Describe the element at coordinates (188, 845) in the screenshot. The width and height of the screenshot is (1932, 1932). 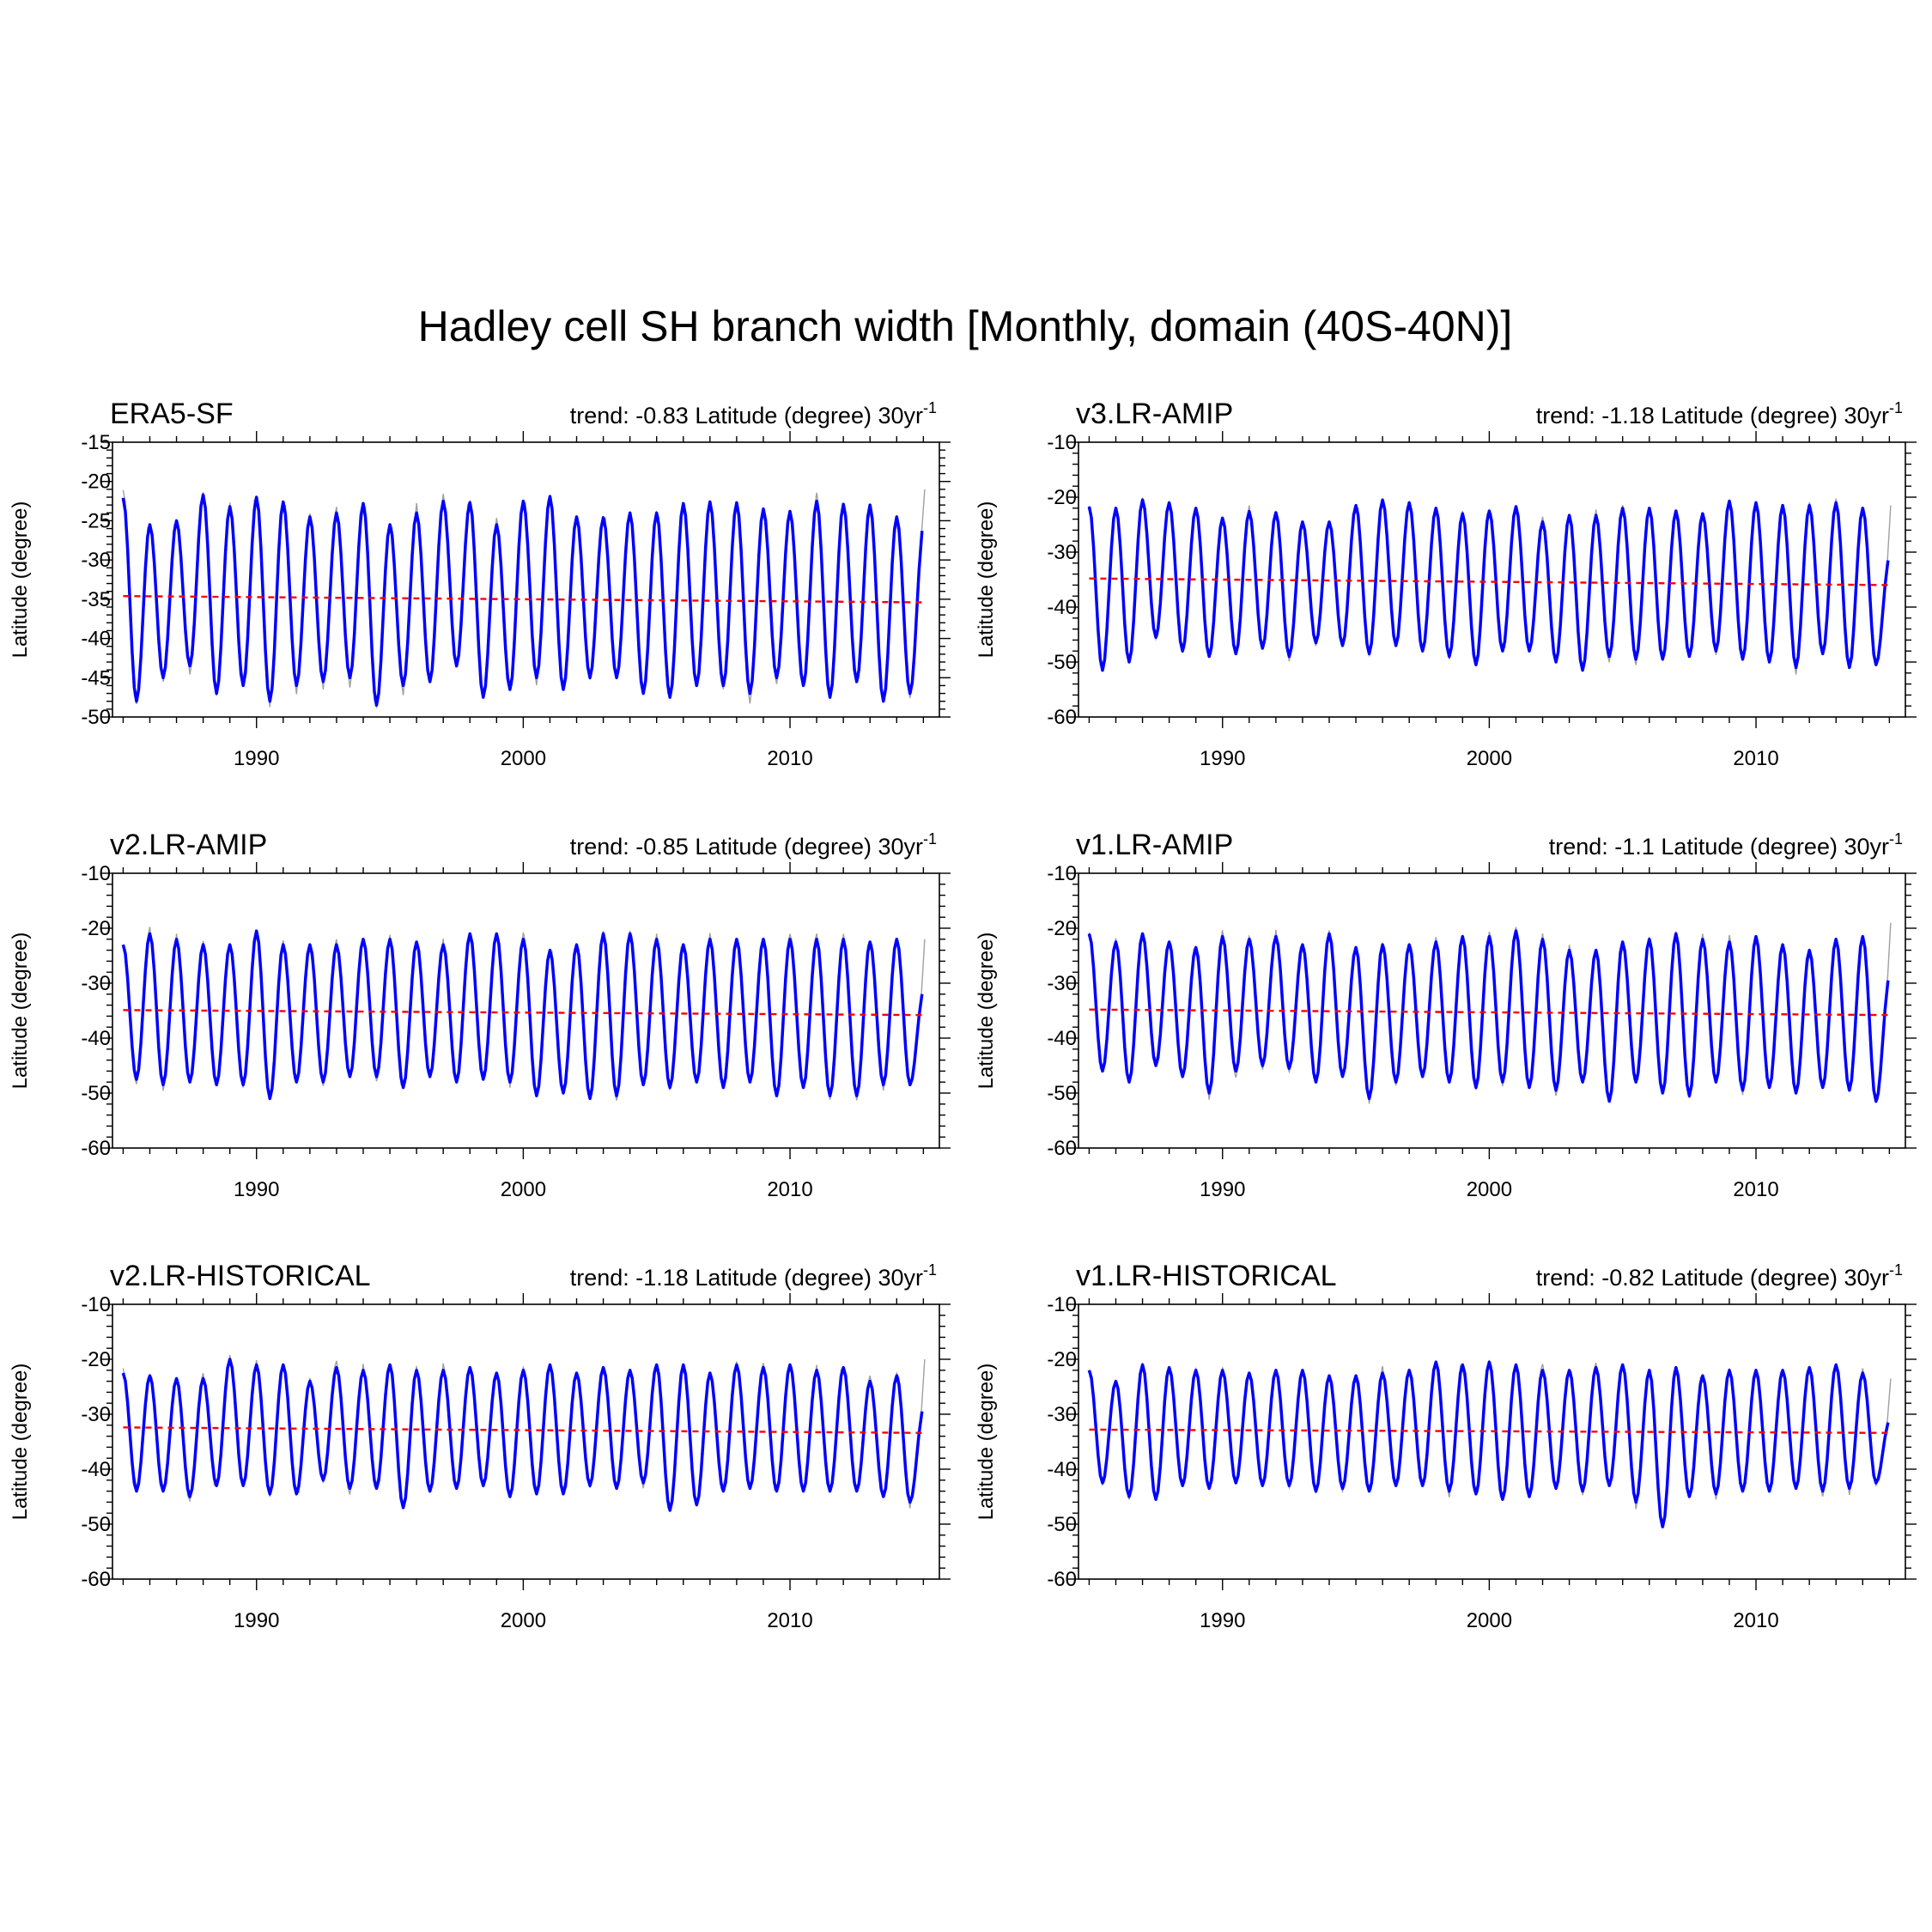
I see `panel-title: v2.LR-AMIP` at that location.